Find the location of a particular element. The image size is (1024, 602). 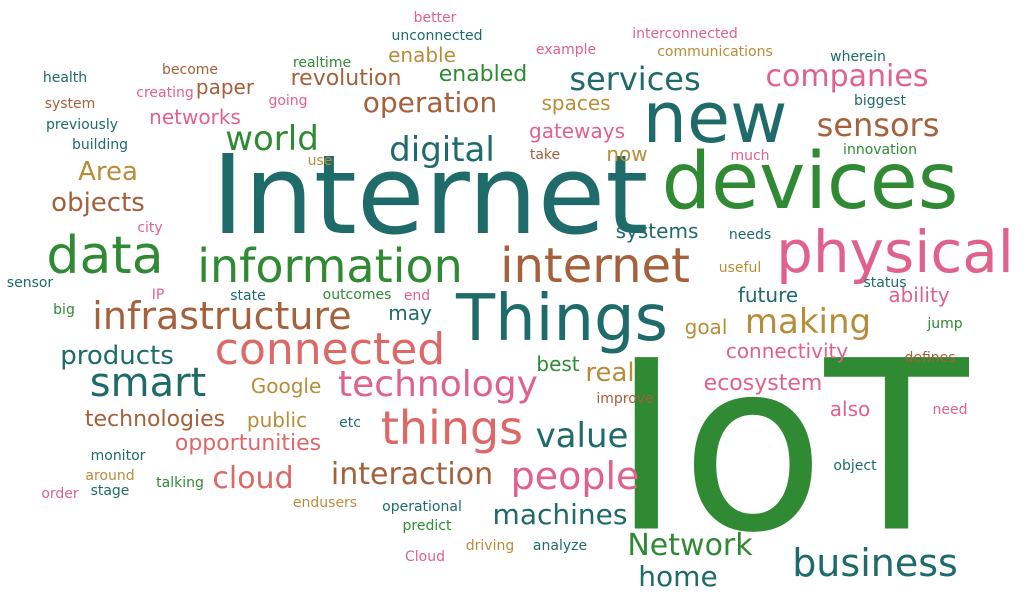

word-enabled-33: enabled is located at coordinates (483, 74).